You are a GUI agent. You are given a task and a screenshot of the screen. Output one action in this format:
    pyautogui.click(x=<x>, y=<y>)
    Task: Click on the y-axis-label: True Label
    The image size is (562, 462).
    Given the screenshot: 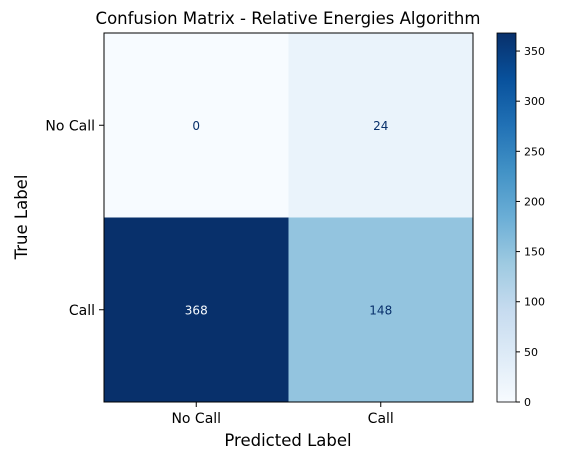 What is the action you would take?
    pyautogui.click(x=21, y=218)
    